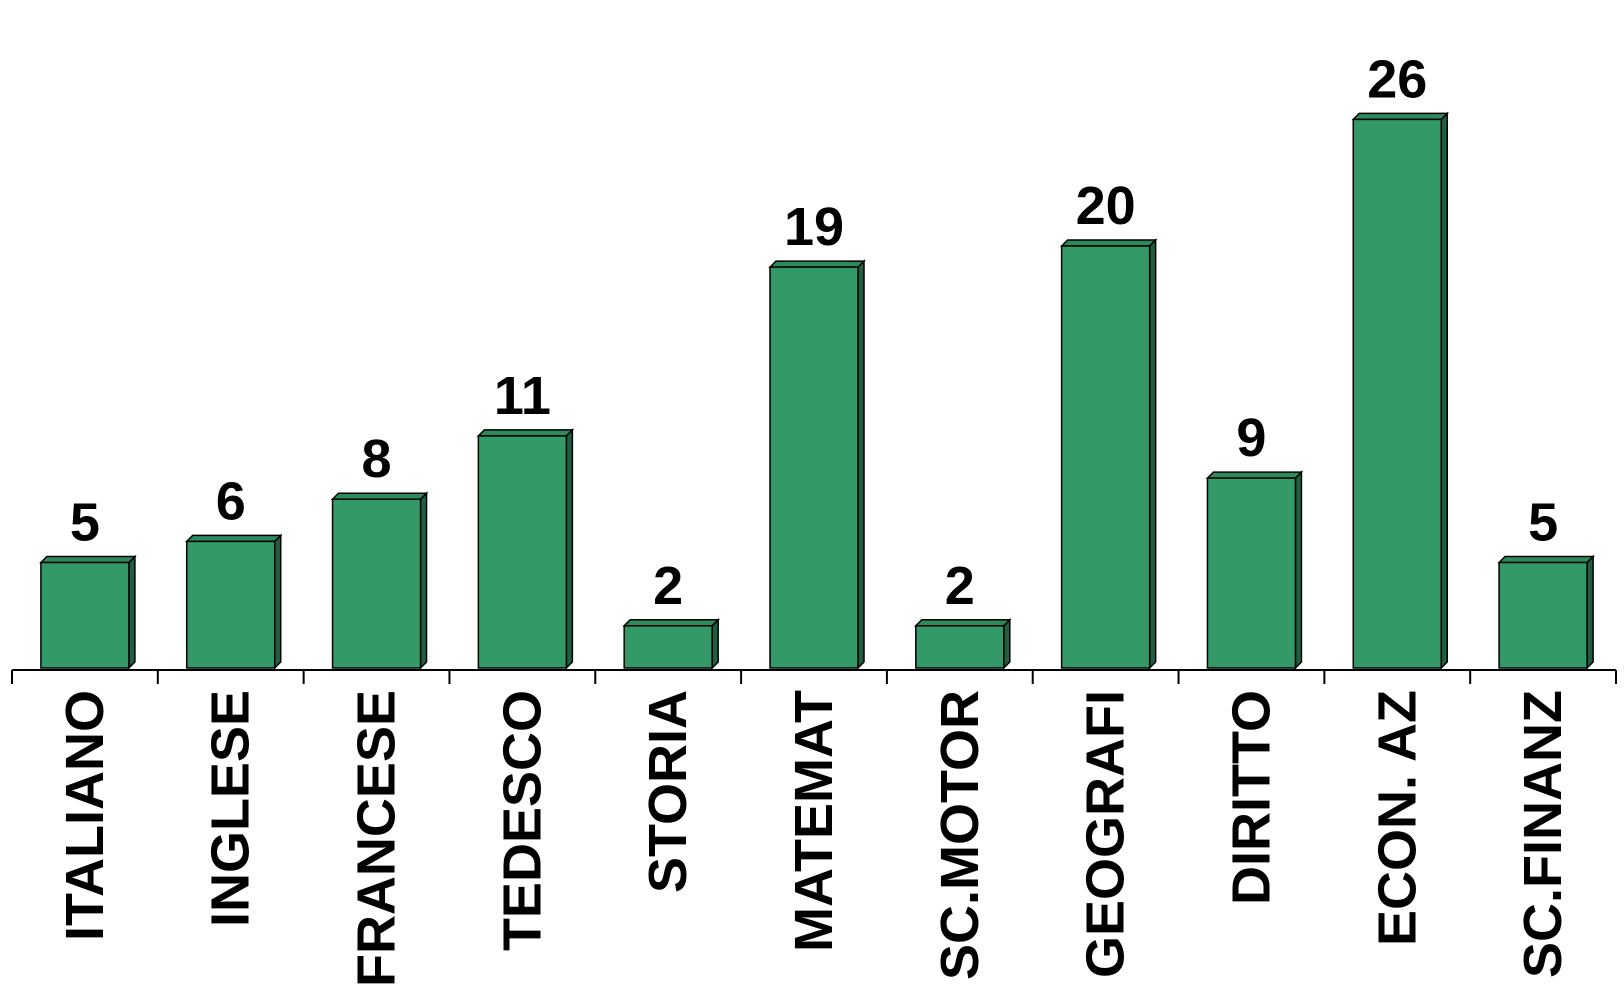 Image resolution: width=1624 pixels, height=1006 pixels. I want to click on category-label: DIRITTO, so click(1251, 797).